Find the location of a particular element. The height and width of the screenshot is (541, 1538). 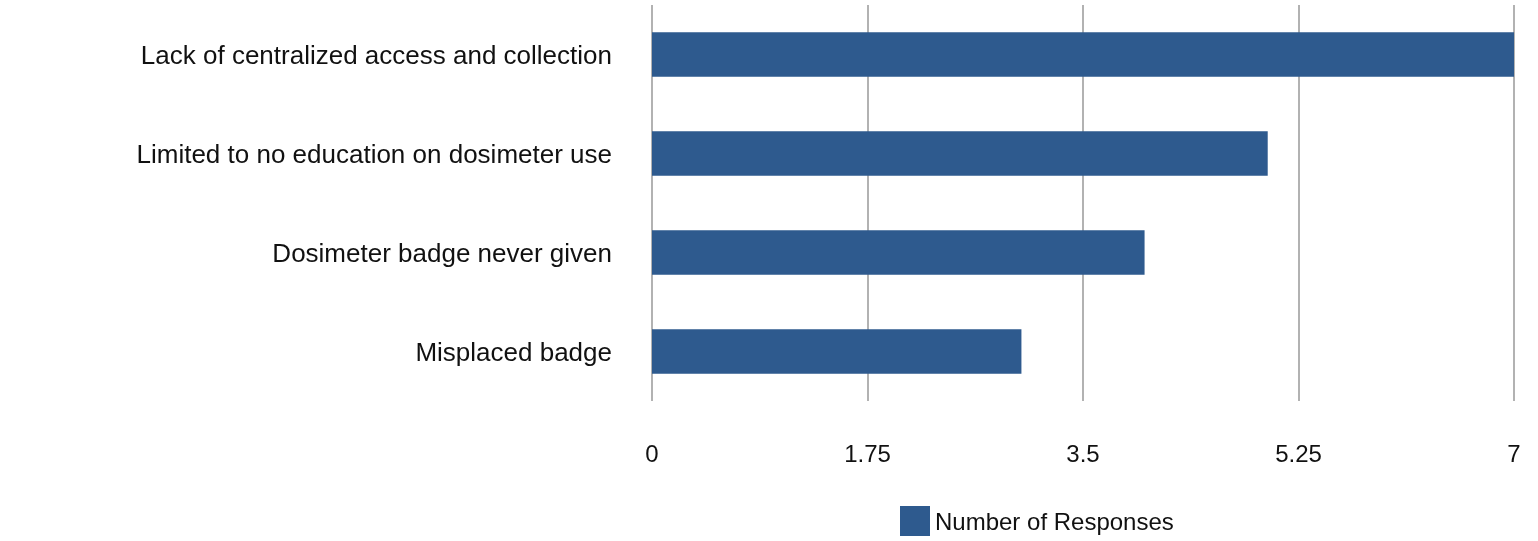

x-tick-label: 0 is located at coordinates (652, 453).